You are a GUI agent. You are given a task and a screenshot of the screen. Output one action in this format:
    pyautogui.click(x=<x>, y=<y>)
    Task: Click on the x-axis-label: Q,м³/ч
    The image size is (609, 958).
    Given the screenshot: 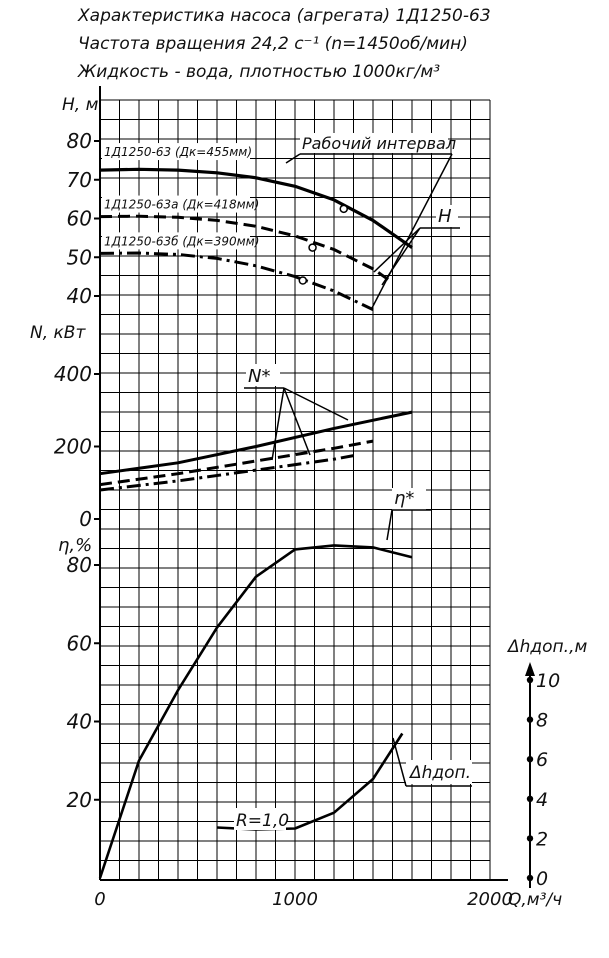 What is the action you would take?
    pyautogui.click(x=535, y=900)
    